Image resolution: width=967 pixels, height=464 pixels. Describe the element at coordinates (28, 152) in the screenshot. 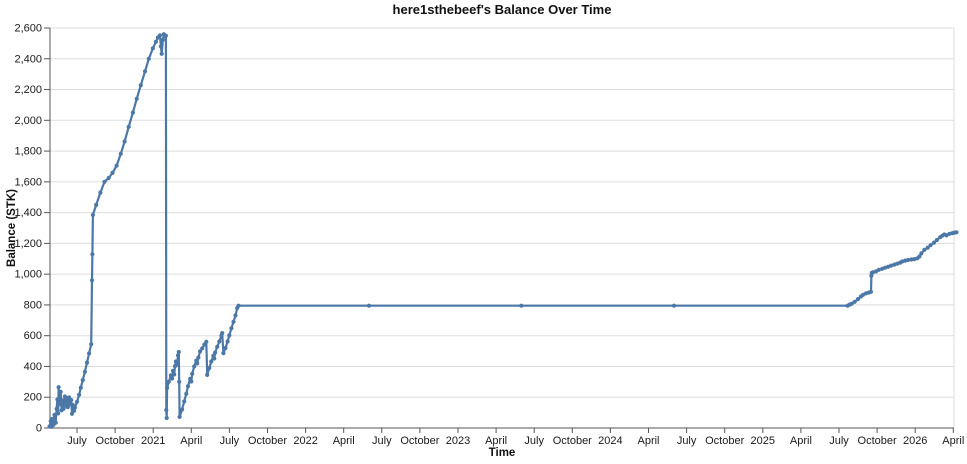

I see `y-tick-label: 1,800` at that location.